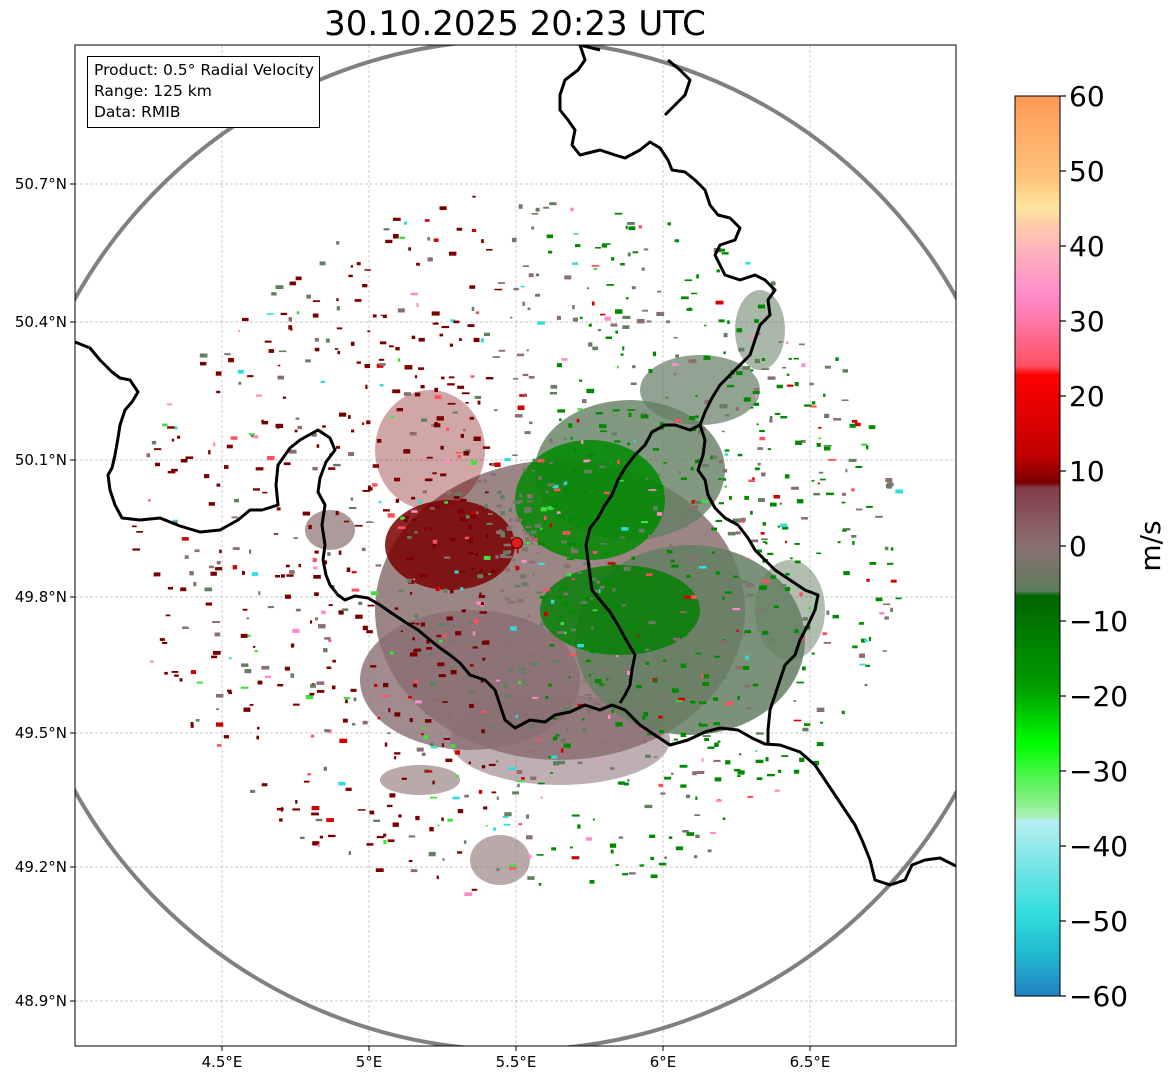 The width and height of the screenshot is (1171, 1081). I want to click on map-title: 30.10.2025 20:23 UTC, so click(515, 24).